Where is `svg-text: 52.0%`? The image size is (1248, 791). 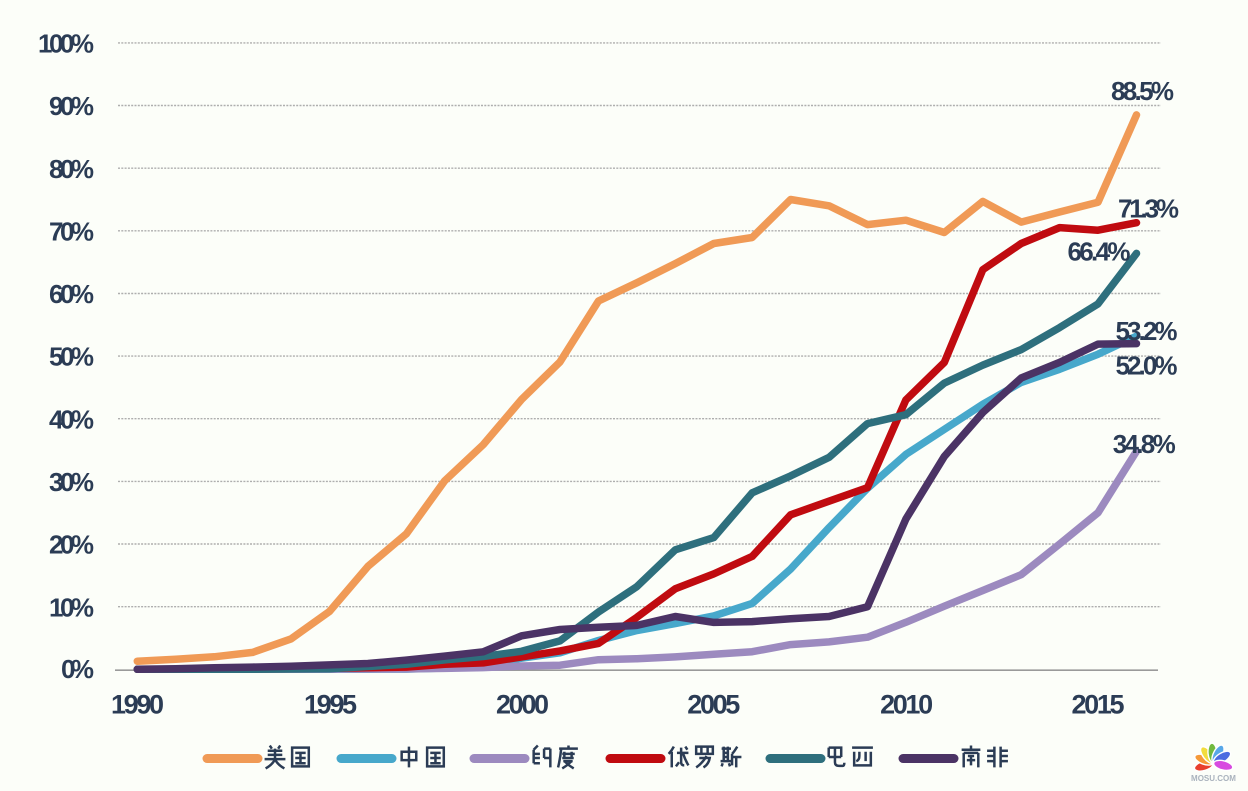
svg-text: 52.0% is located at coordinates (1147, 365).